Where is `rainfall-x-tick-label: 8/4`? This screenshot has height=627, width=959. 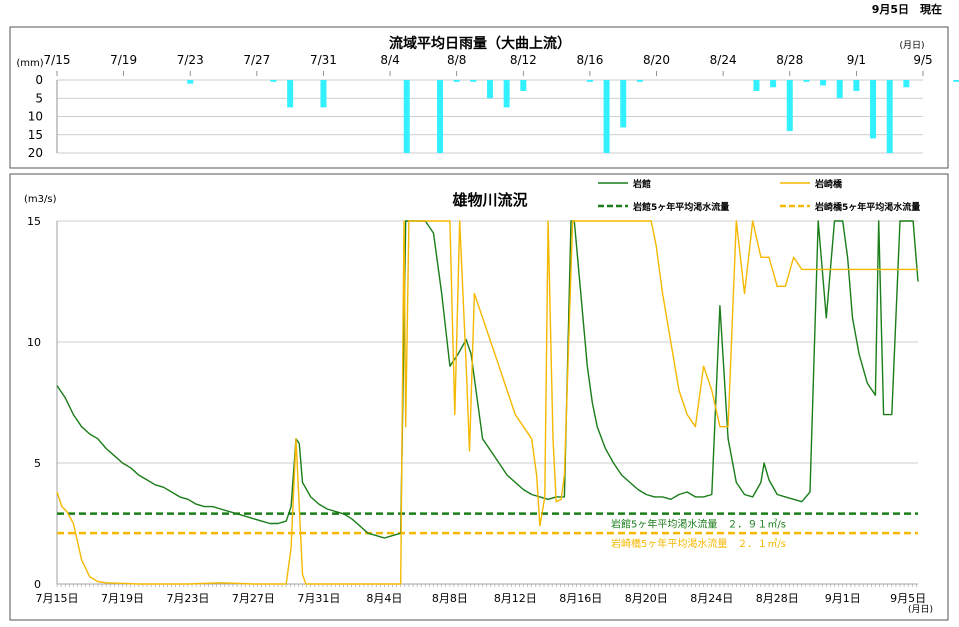 rainfall-x-tick-label: 8/4 is located at coordinates (389, 60).